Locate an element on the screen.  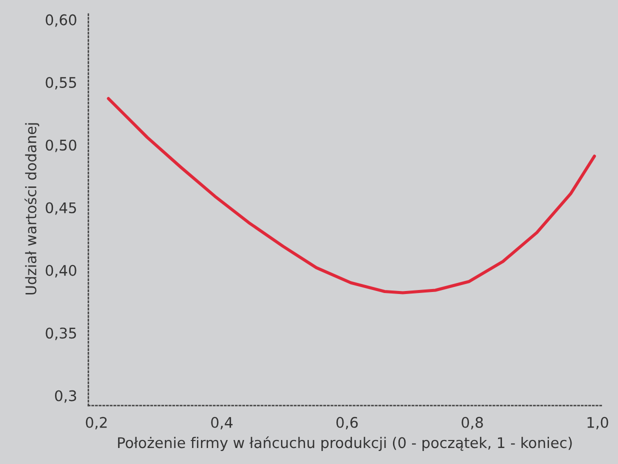
x-tick-label: 0,6 is located at coordinates (347, 423).